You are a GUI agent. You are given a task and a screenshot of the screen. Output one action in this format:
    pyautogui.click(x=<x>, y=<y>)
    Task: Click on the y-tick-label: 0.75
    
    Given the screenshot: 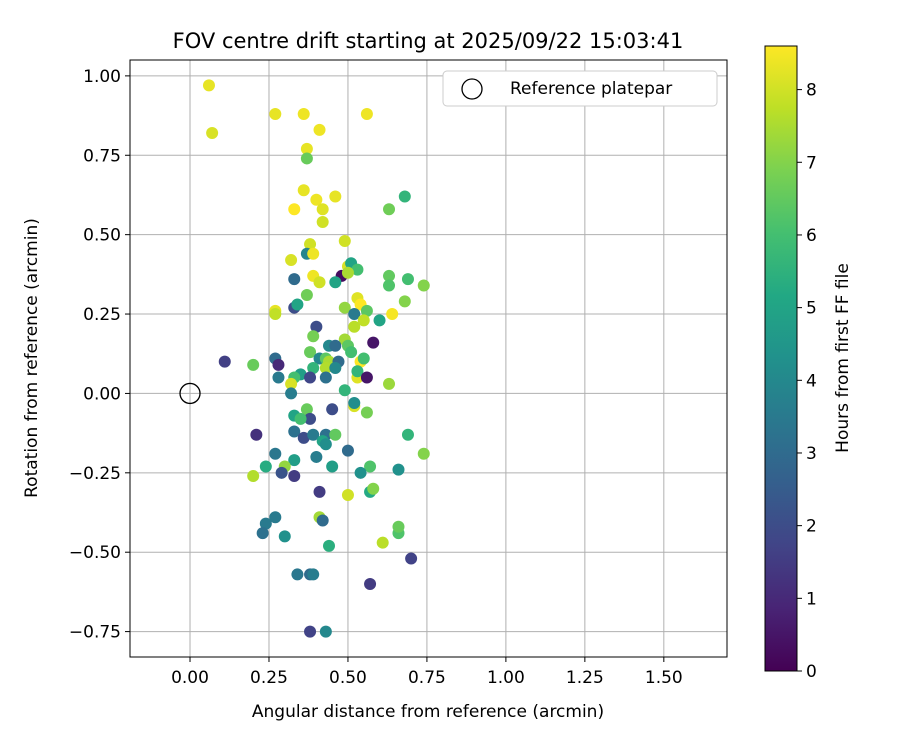 What is the action you would take?
    pyautogui.click(x=102, y=156)
    